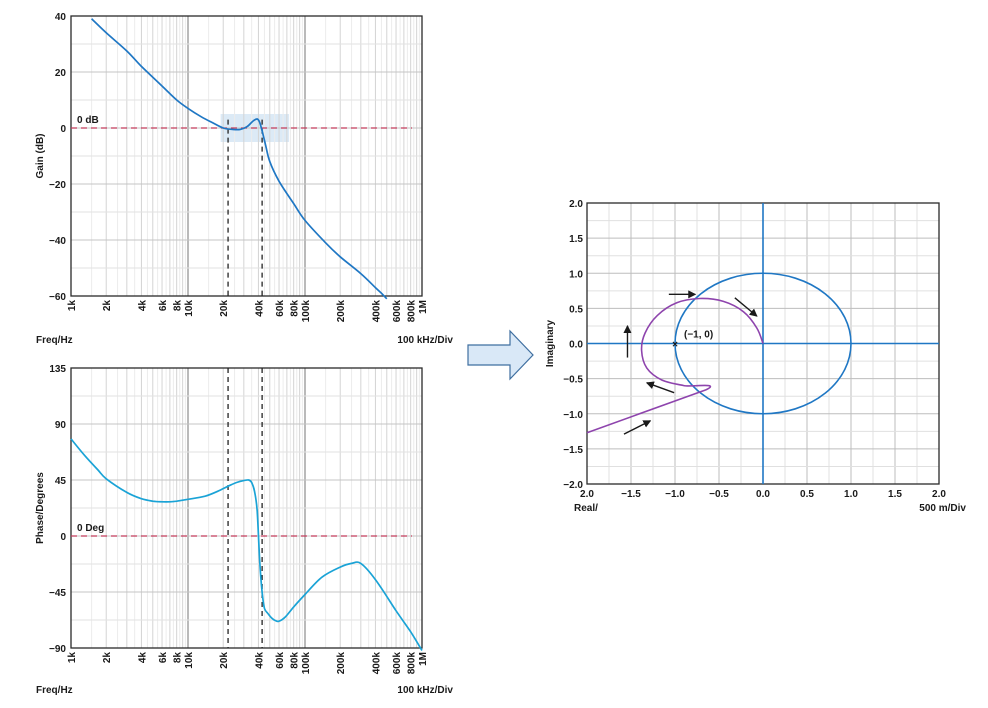  Describe the element at coordinates (942, 508) in the screenshot. I see `div-label: 500 m/Div` at that location.